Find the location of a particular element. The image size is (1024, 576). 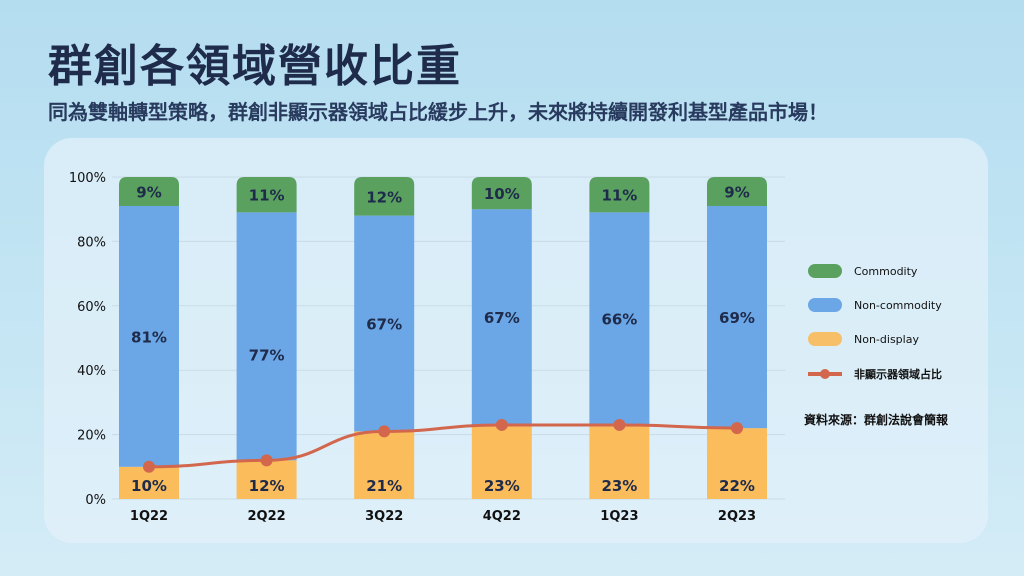

x-tick-label: 4Q22 is located at coordinates (502, 516).